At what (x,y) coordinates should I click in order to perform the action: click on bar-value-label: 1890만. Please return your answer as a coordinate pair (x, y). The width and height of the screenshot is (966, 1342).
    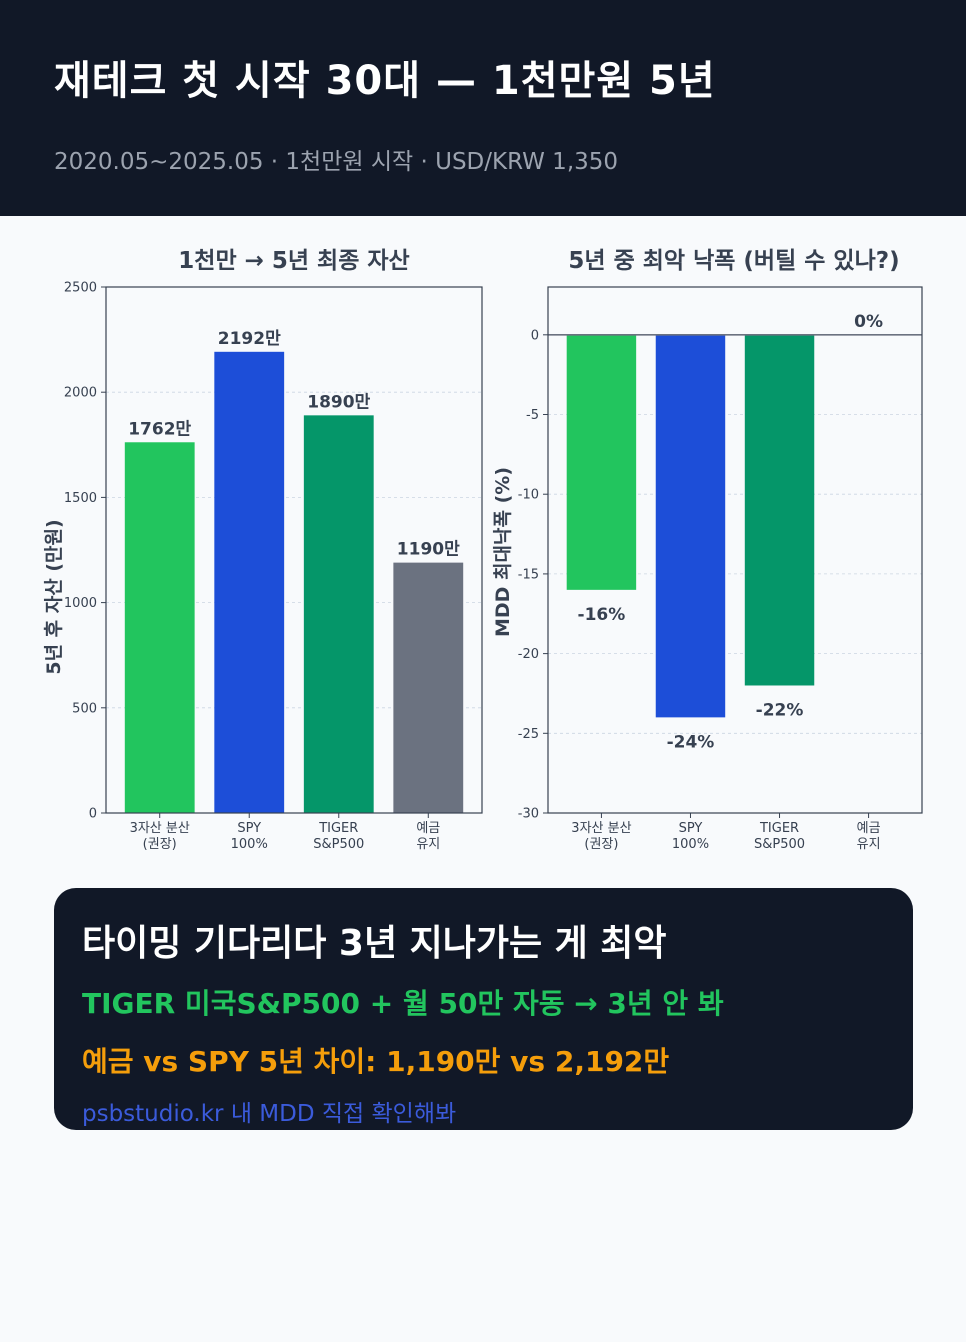
    Looking at the image, I should click on (338, 402).